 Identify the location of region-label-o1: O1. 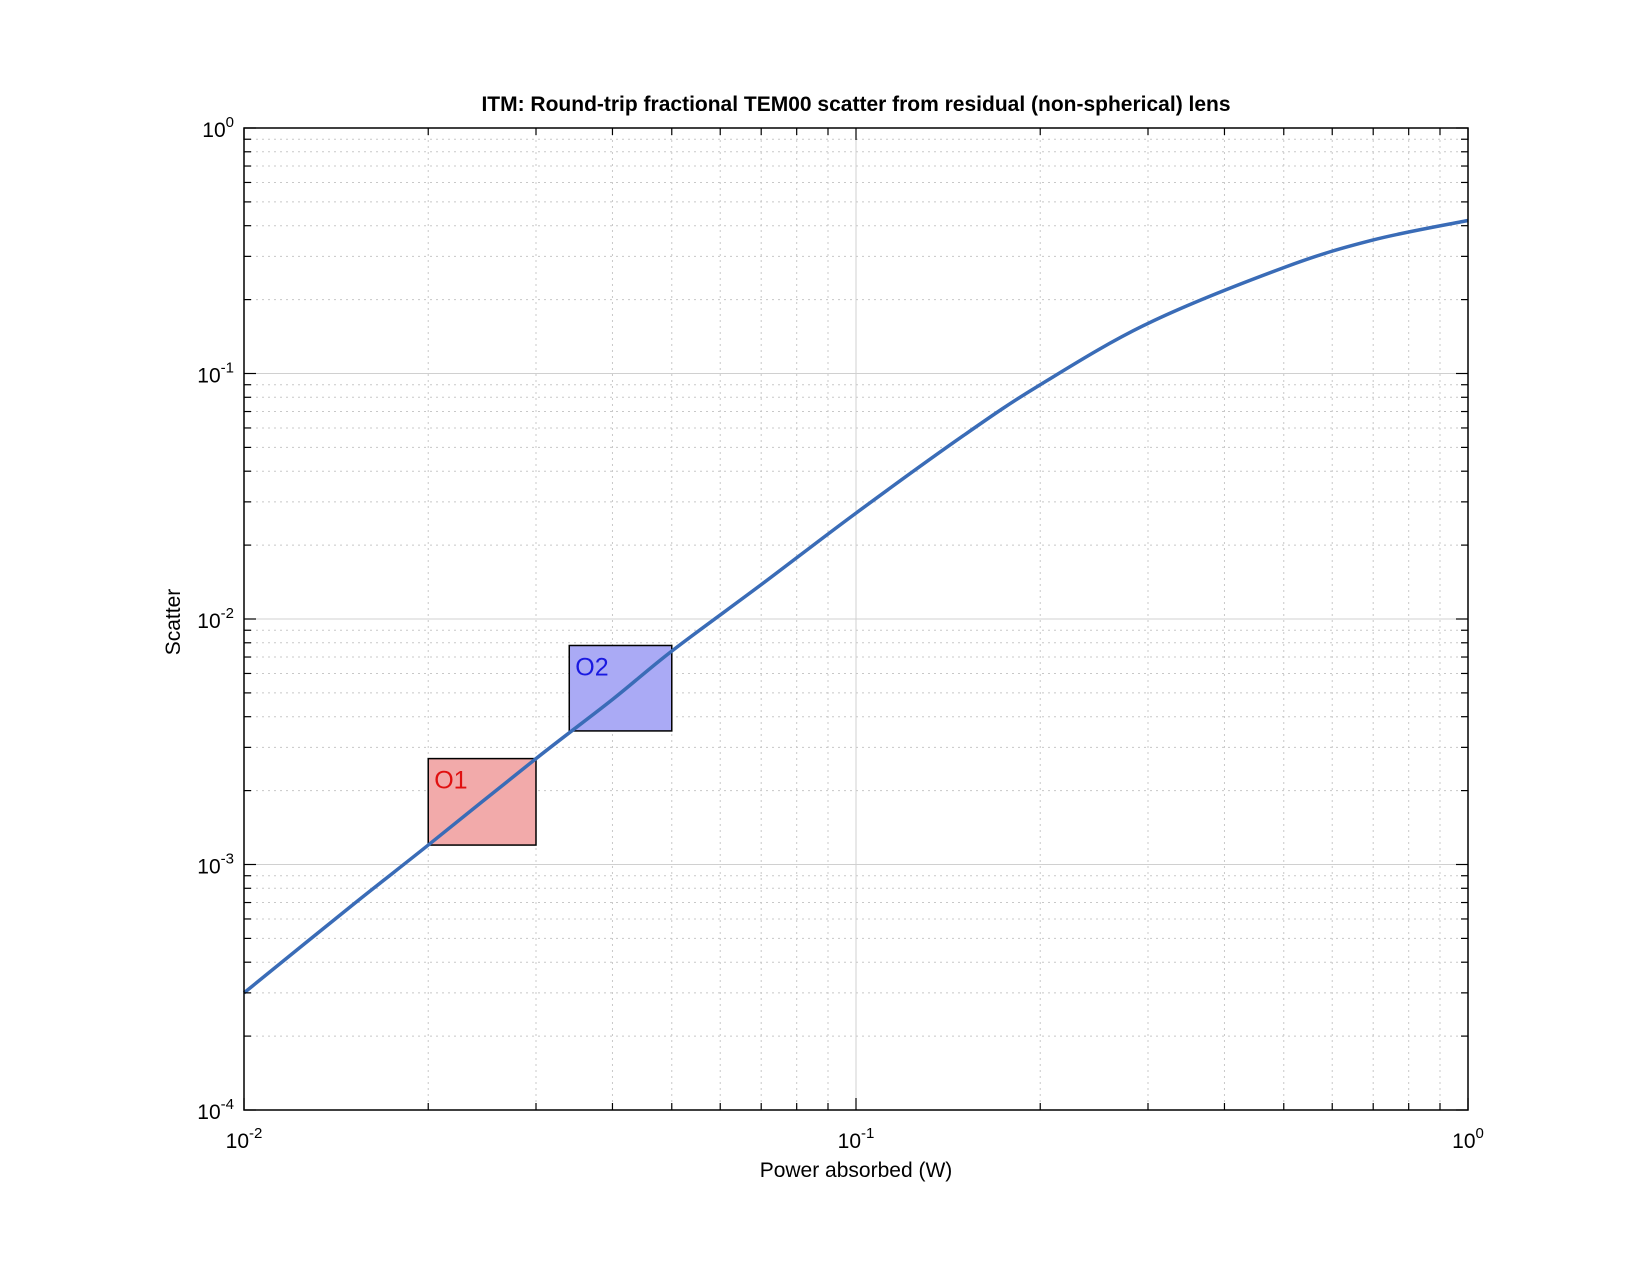
(450, 781).